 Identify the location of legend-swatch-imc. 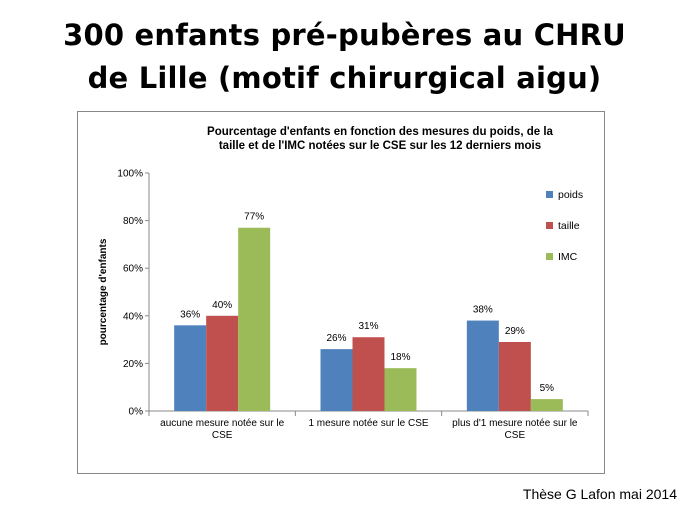
(549, 256).